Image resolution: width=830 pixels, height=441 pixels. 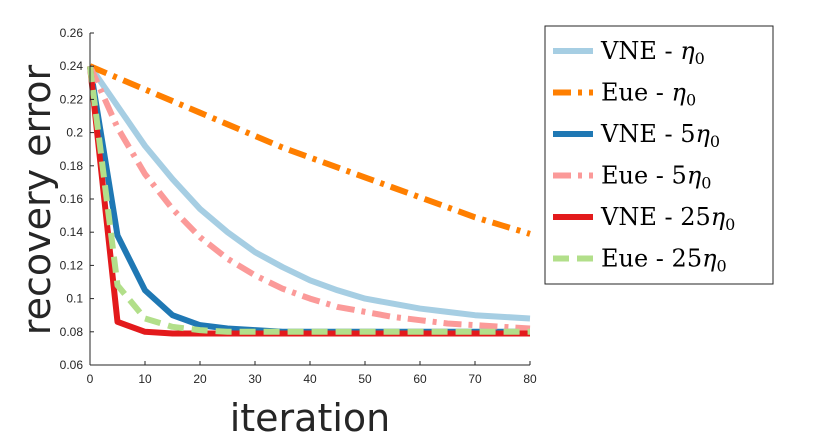 I want to click on legend-entry-4: Eue - 5η0, so click(x=656, y=177).